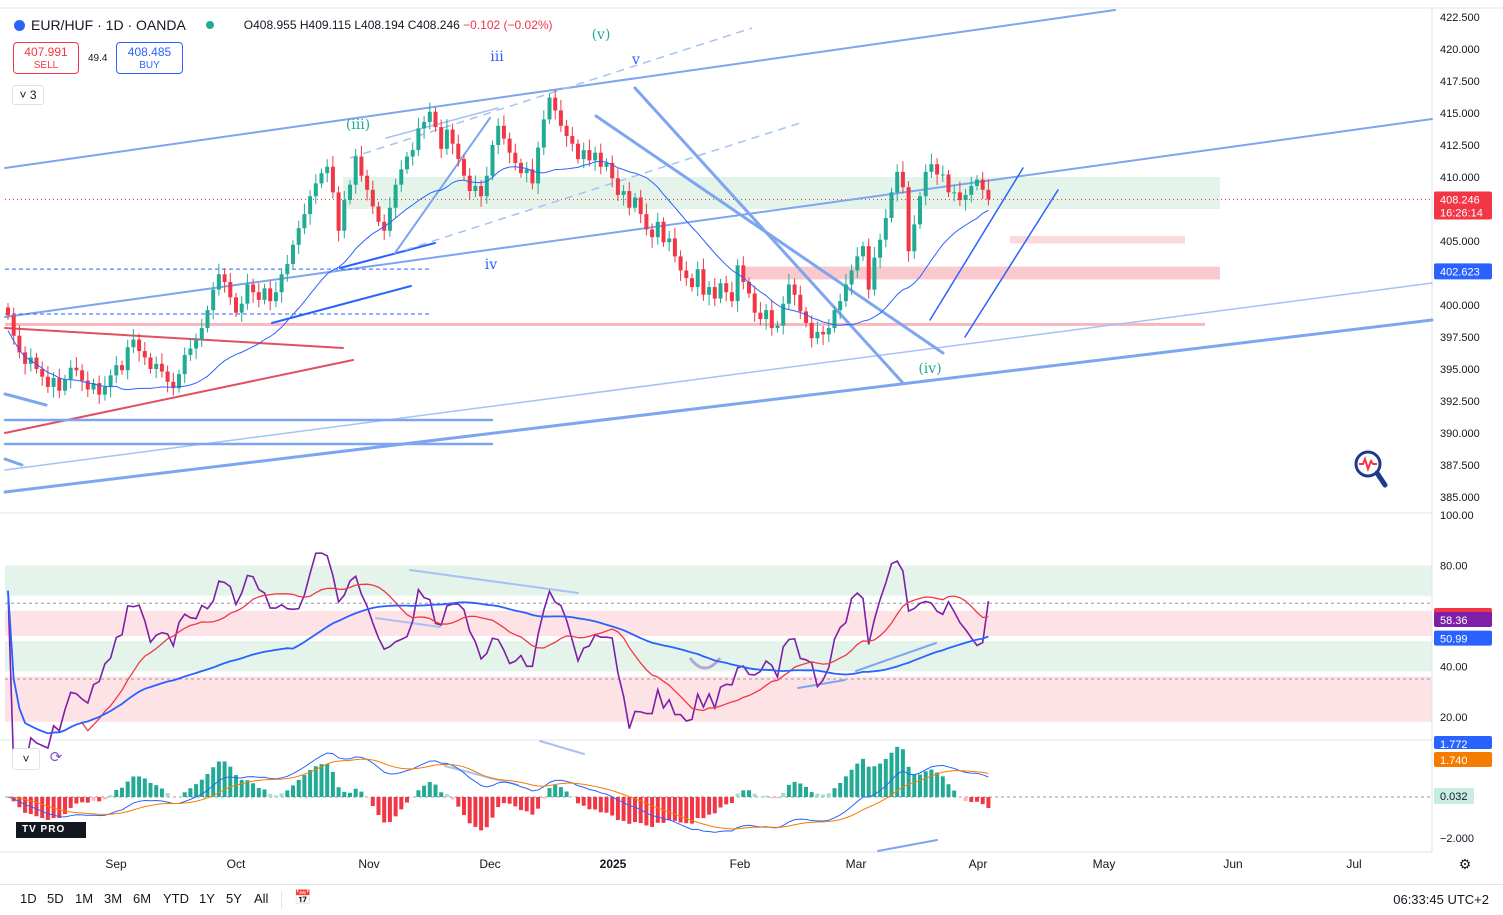 The height and width of the screenshot is (915, 1503). I want to click on trendline, so click(174, 338).